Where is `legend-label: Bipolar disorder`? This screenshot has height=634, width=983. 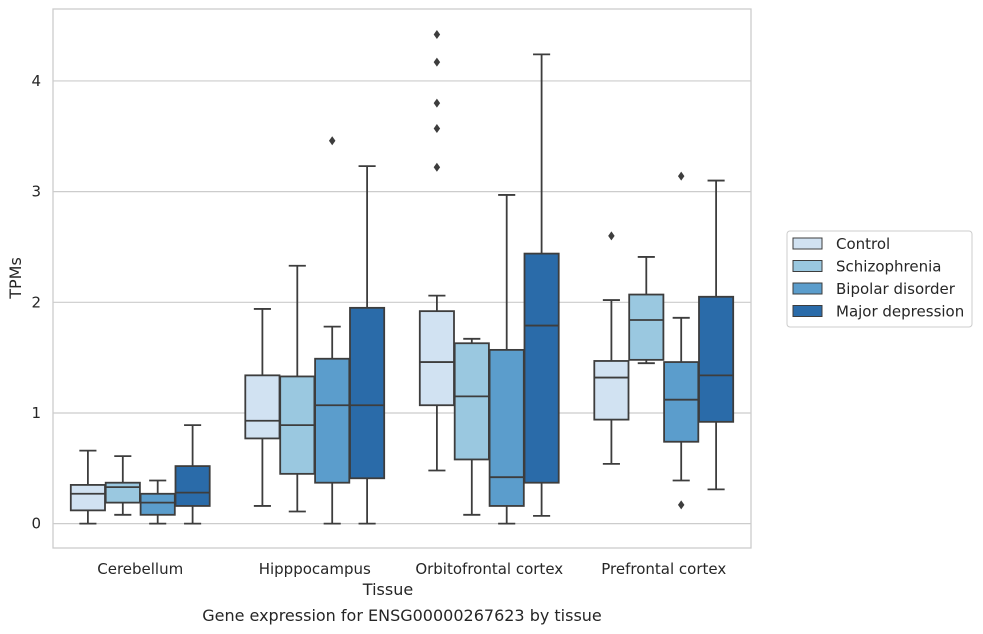 legend-label: Bipolar disorder is located at coordinates (896, 289).